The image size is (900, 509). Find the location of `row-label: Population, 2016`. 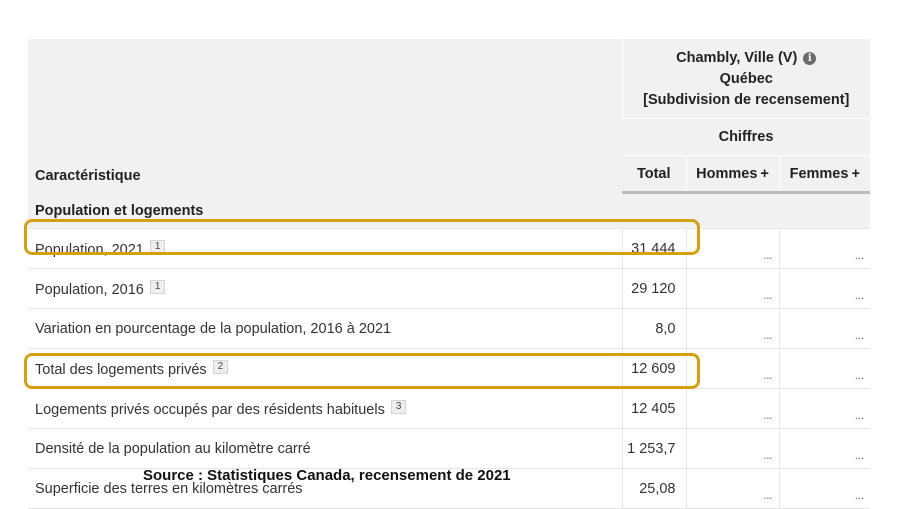

row-label: Population, 2016 is located at coordinates (89, 289).